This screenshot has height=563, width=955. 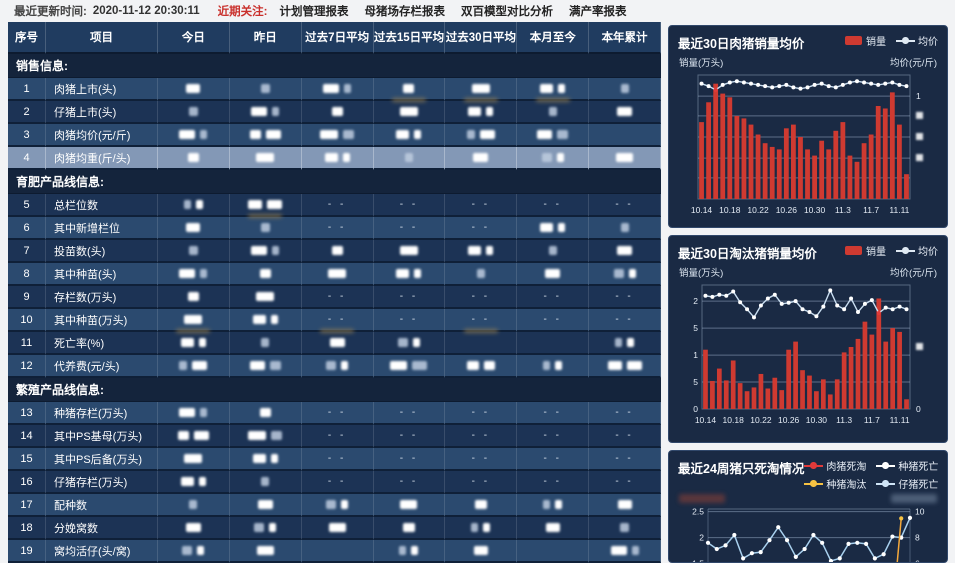 I want to click on svg-text: 10.30, so click(x=815, y=210).